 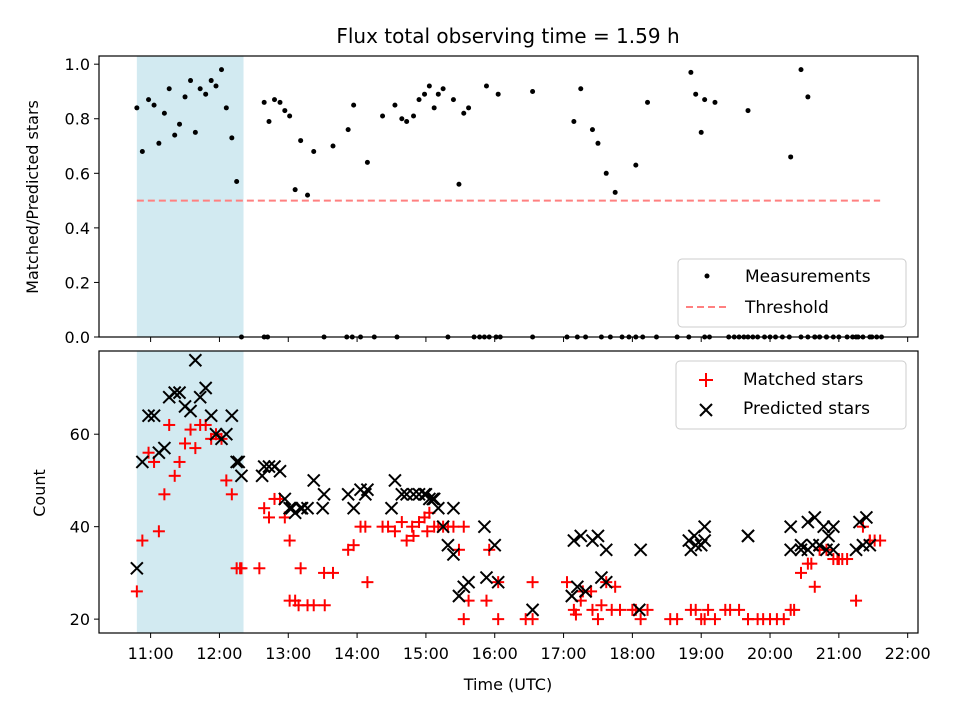 I want to click on top-y-tick-label: 0.0, so click(x=77, y=337).